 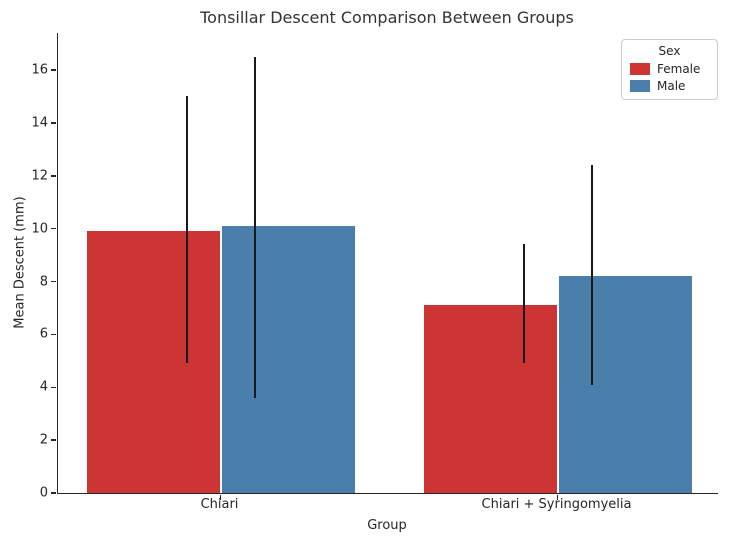 What do you see at coordinates (625, 384) in the screenshot?
I see `bar-male-chiari-syringomyelia` at bounding box center [625, 384].